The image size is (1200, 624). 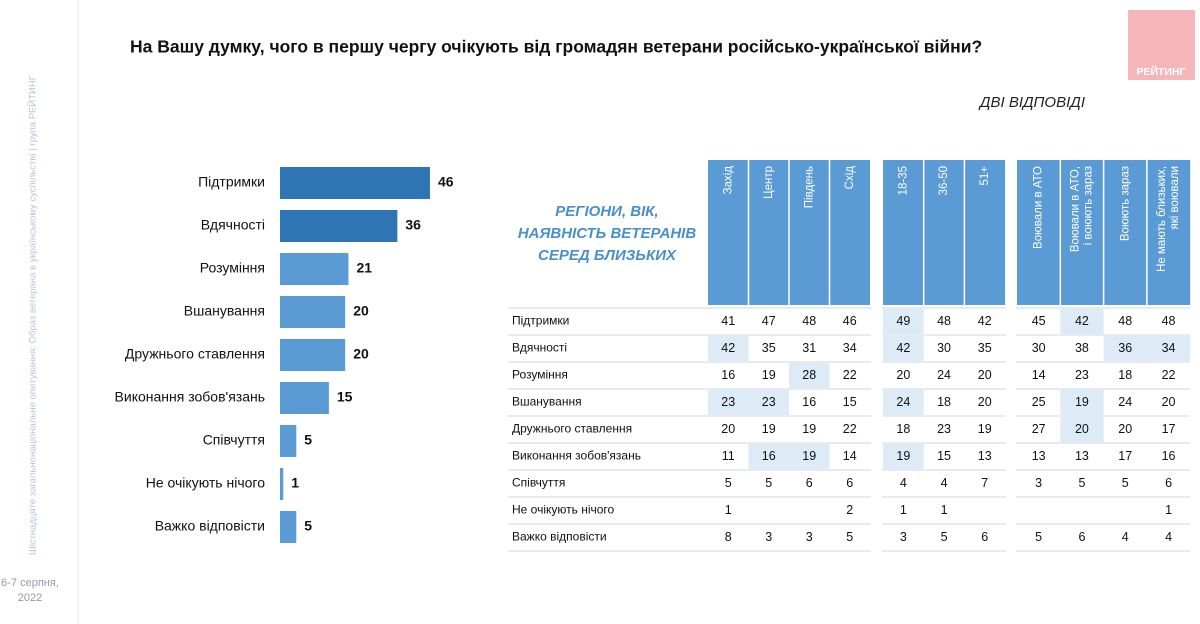 I want to click on value-label: 36, so click(x=413, y=225).